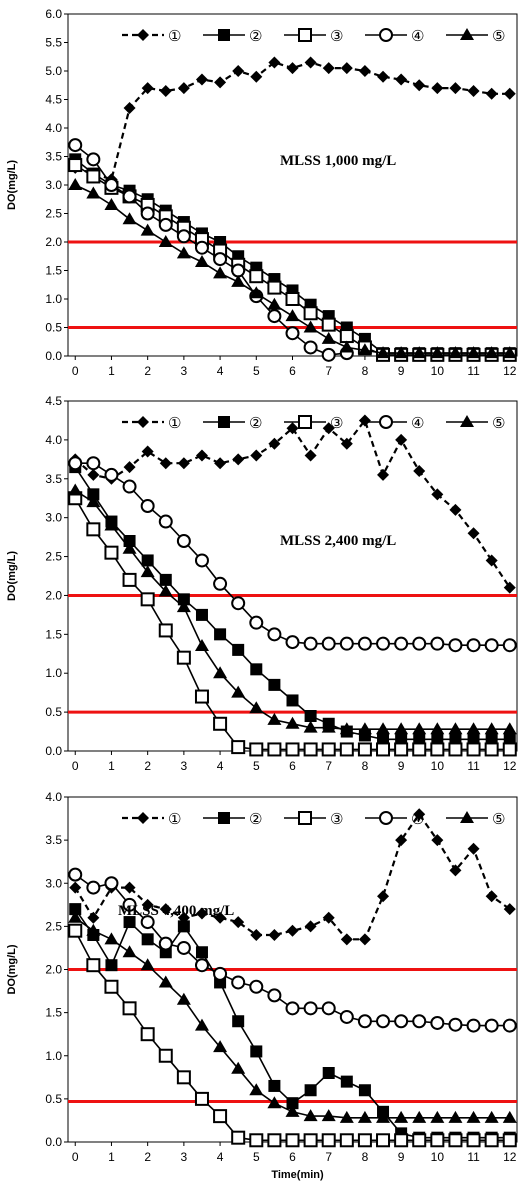 The height and width of the screenshot is (1198, 522). Describe the element at coordinates (53, 100) in the screenshot. I see `y-tick-label: 4.5` at that location.